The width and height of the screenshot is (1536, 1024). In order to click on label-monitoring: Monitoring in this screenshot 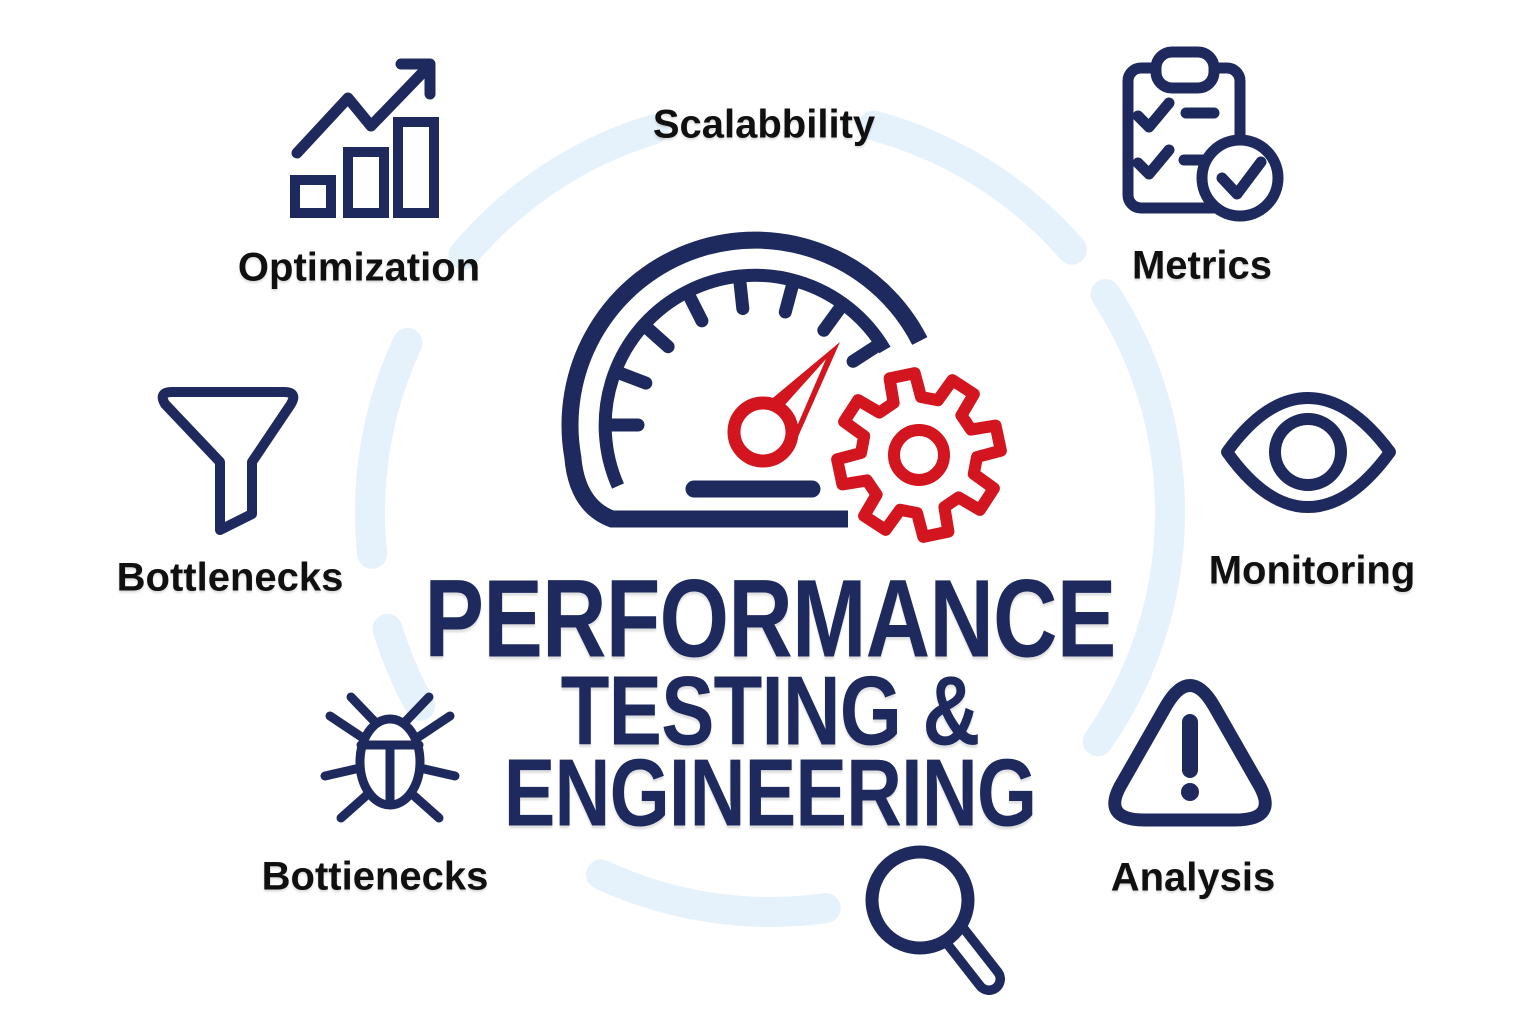, I will do `click(1312, 570)`.